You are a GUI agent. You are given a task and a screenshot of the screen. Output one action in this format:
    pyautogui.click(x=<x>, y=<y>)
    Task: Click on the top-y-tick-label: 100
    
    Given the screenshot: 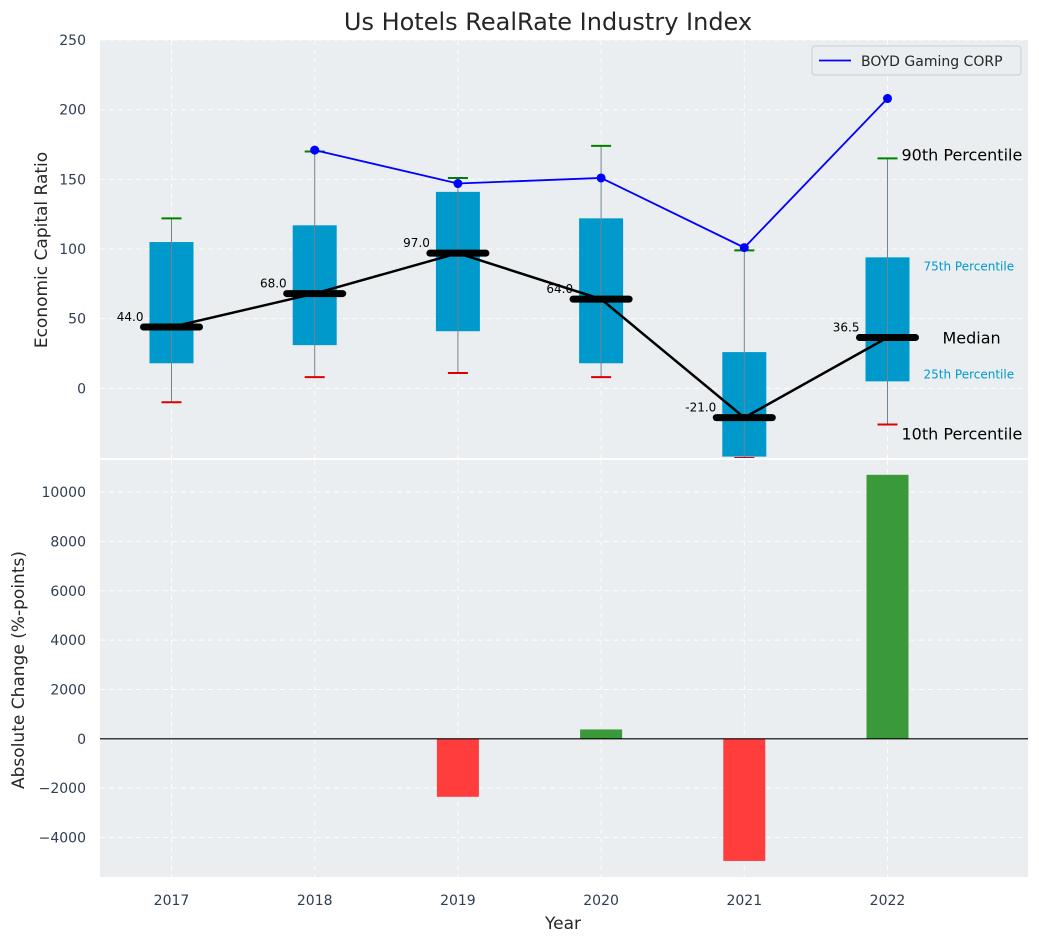 What is the action you would take?
    pyautogui.click(x=72, y=250)
    